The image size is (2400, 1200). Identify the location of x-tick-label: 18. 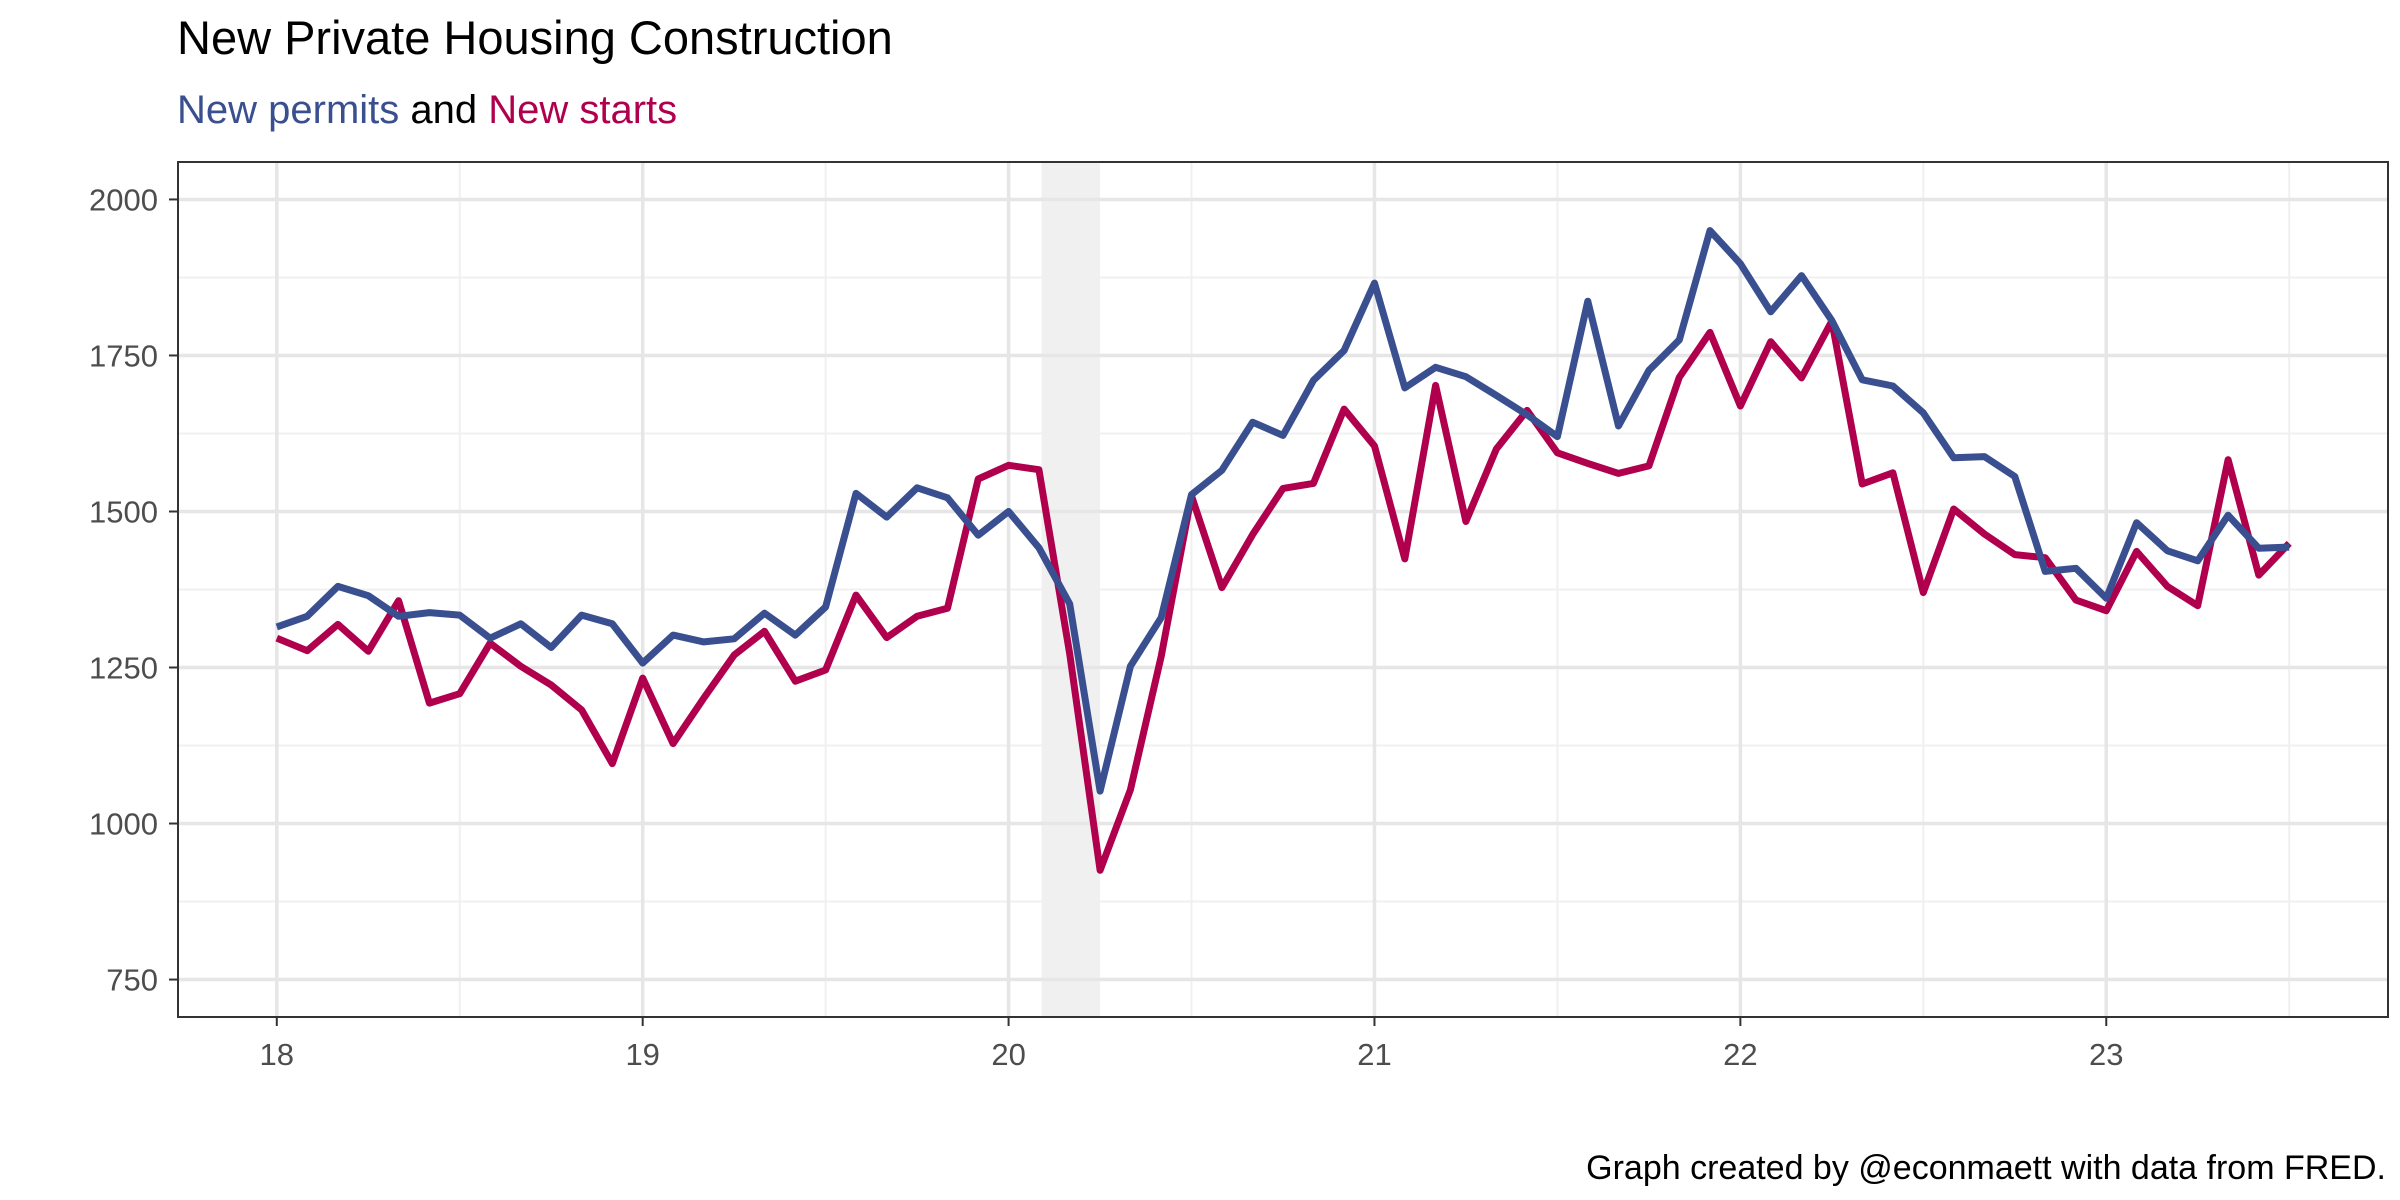
(277, 1054).